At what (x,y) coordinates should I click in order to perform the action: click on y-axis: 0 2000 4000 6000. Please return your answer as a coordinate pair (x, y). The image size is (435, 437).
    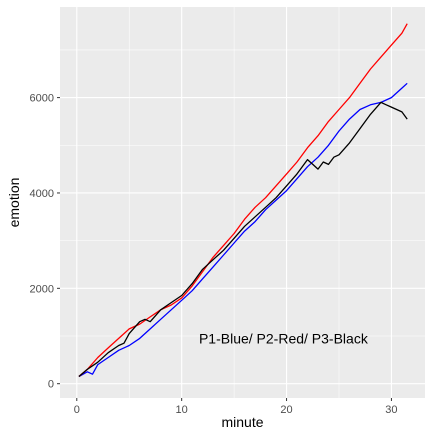
    Looking at the image, I should click on (45, 242).